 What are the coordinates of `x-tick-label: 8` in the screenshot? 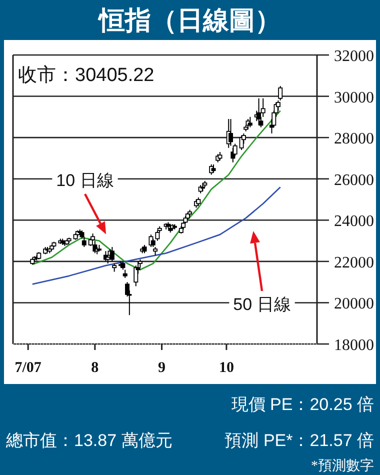 It's located at (95, 368).